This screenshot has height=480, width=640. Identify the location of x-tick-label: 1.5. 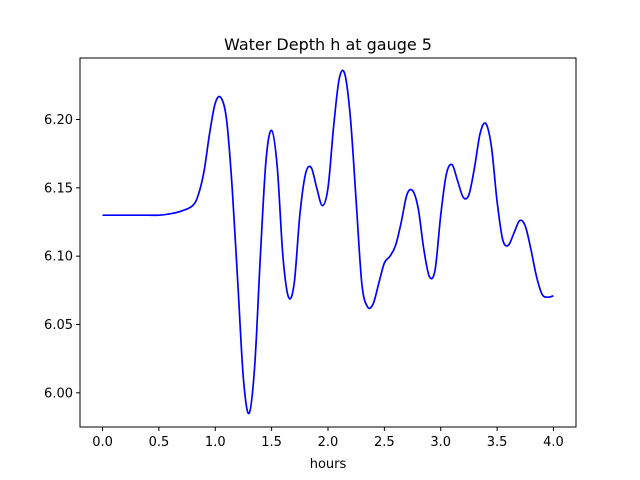
(271, 442).